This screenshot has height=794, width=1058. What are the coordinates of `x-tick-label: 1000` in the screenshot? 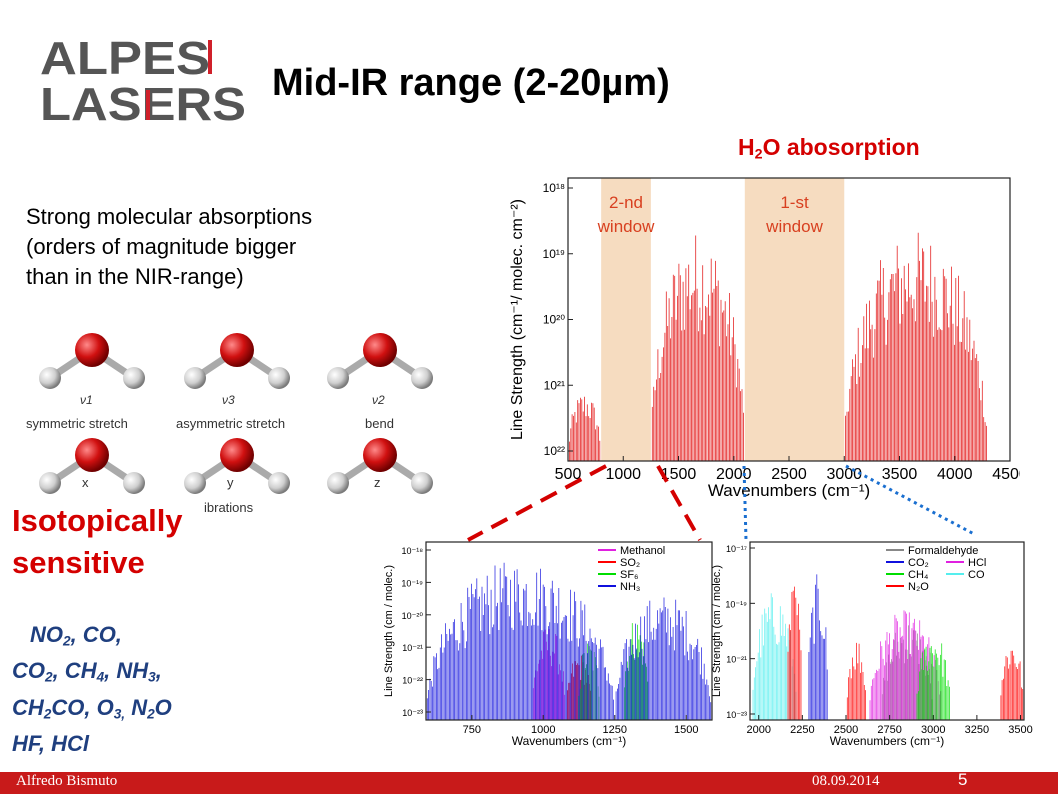 It's located at (543, 730).